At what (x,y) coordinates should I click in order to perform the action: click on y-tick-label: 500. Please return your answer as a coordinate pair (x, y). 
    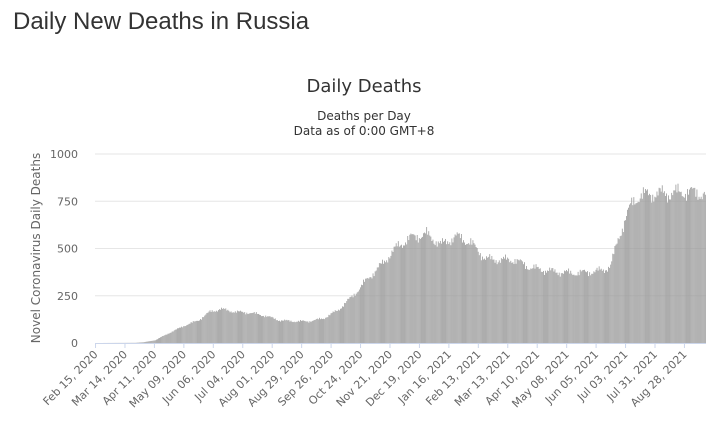
    Looking at the image, I should click on (67, 249).